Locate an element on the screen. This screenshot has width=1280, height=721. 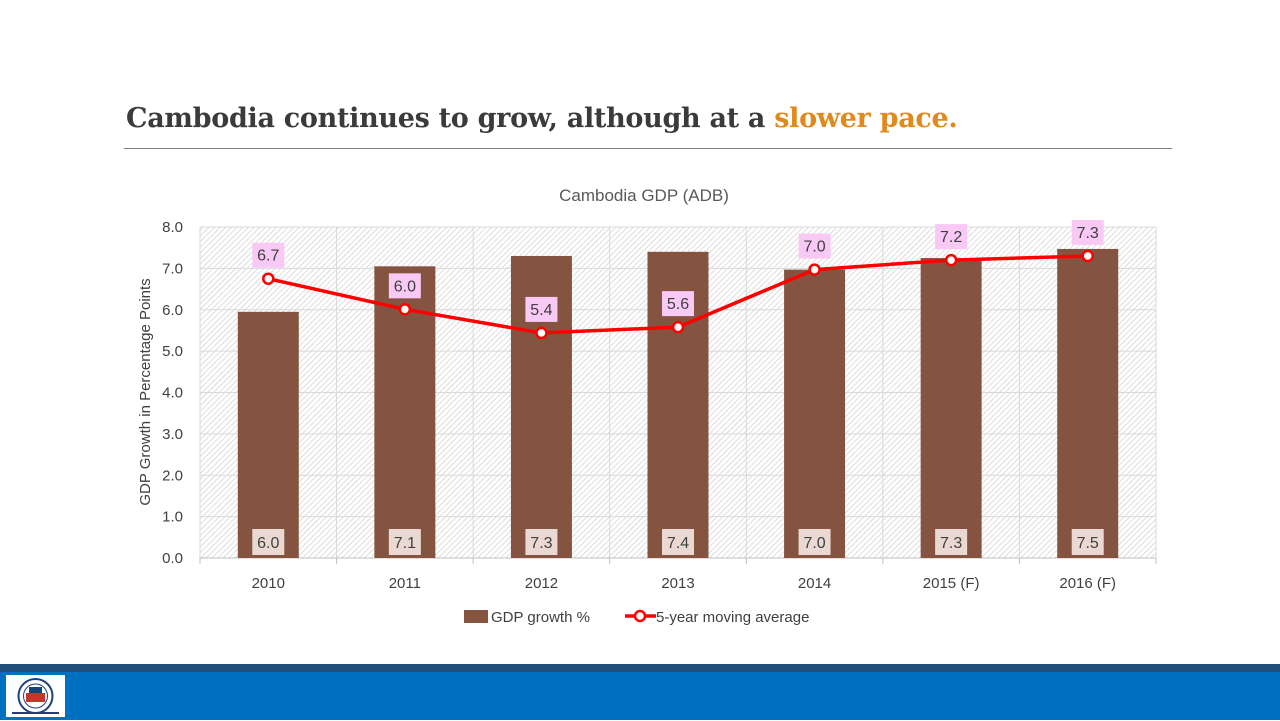
bar-data-label: 7.0 is located at coordinates (814, 543).